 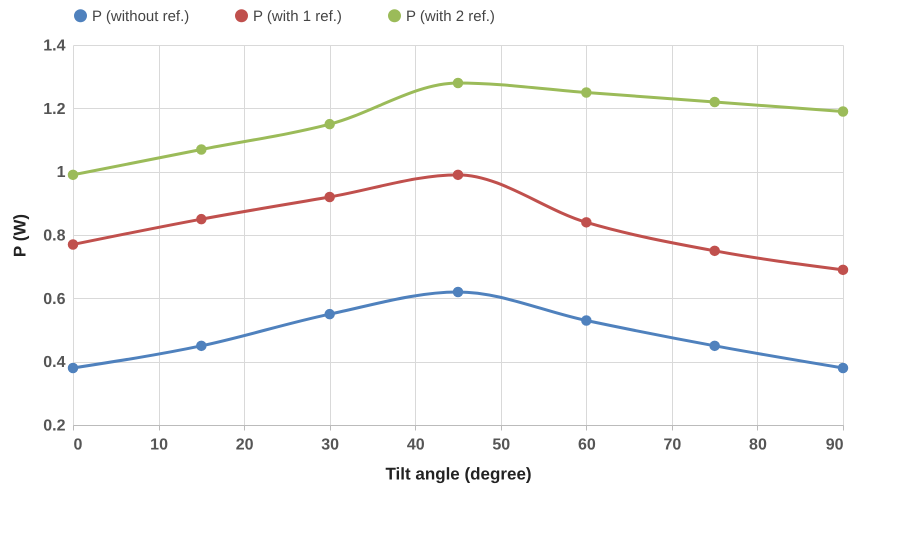 What do you see at coordinates (458, 474) in the screenshot?
I see `x-axis-title: Tilt angle (degree)` at bounding box center [458, 474].